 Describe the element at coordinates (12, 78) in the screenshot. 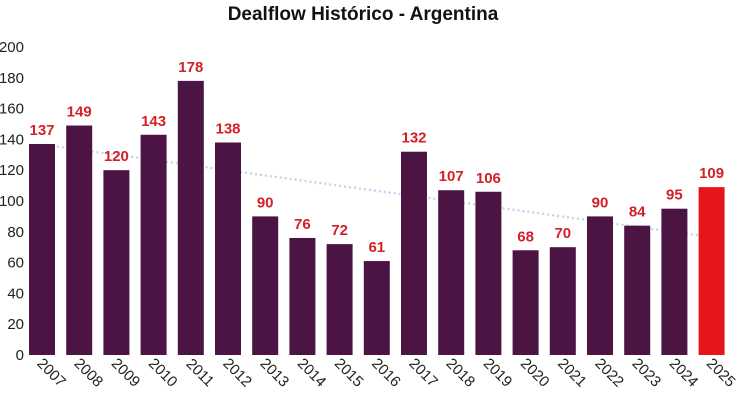

I see `y-tick-label: 180` at that location.